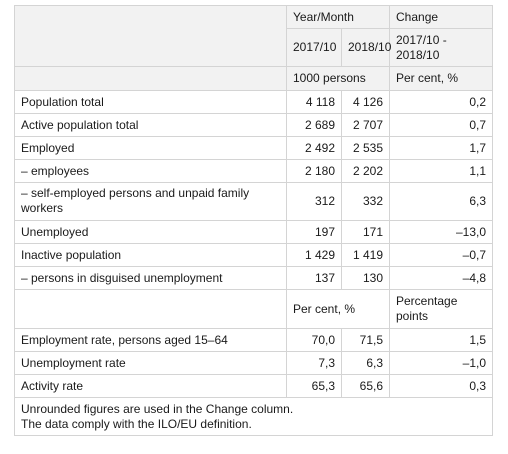  I want to click on table-row: Employed 2 492 2 535 1,7, so click(253, 148).